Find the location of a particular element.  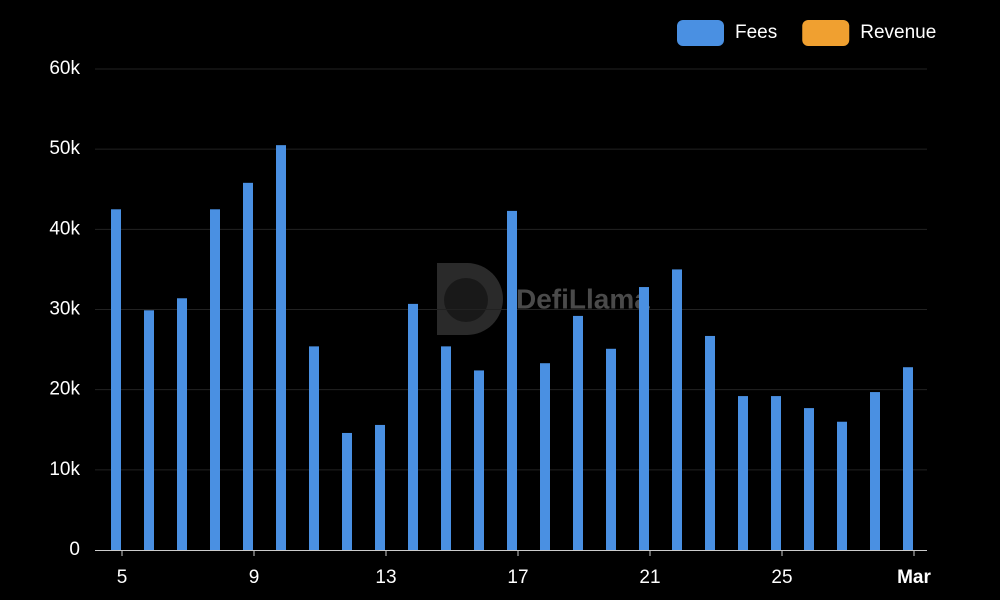

y-tick-label: 30k is located at coordinates (64, 309).